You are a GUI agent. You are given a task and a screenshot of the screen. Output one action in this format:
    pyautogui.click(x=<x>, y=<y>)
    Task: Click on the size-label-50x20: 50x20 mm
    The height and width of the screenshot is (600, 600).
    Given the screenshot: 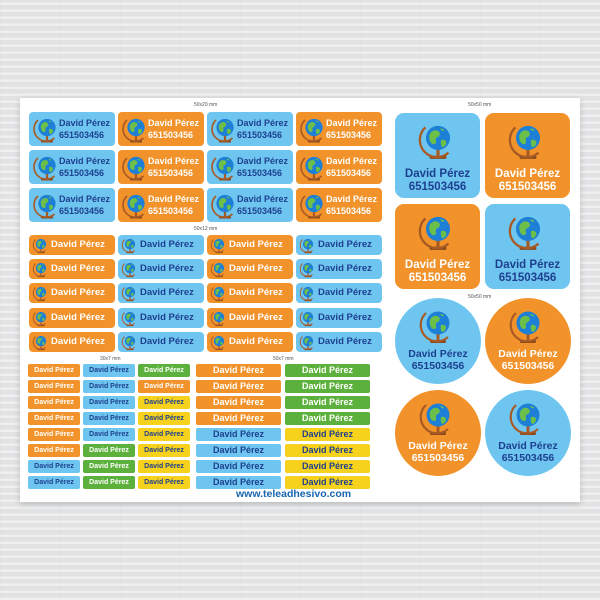 What is the action you would take?
    pyautogui.click(x=206, y=105)
    